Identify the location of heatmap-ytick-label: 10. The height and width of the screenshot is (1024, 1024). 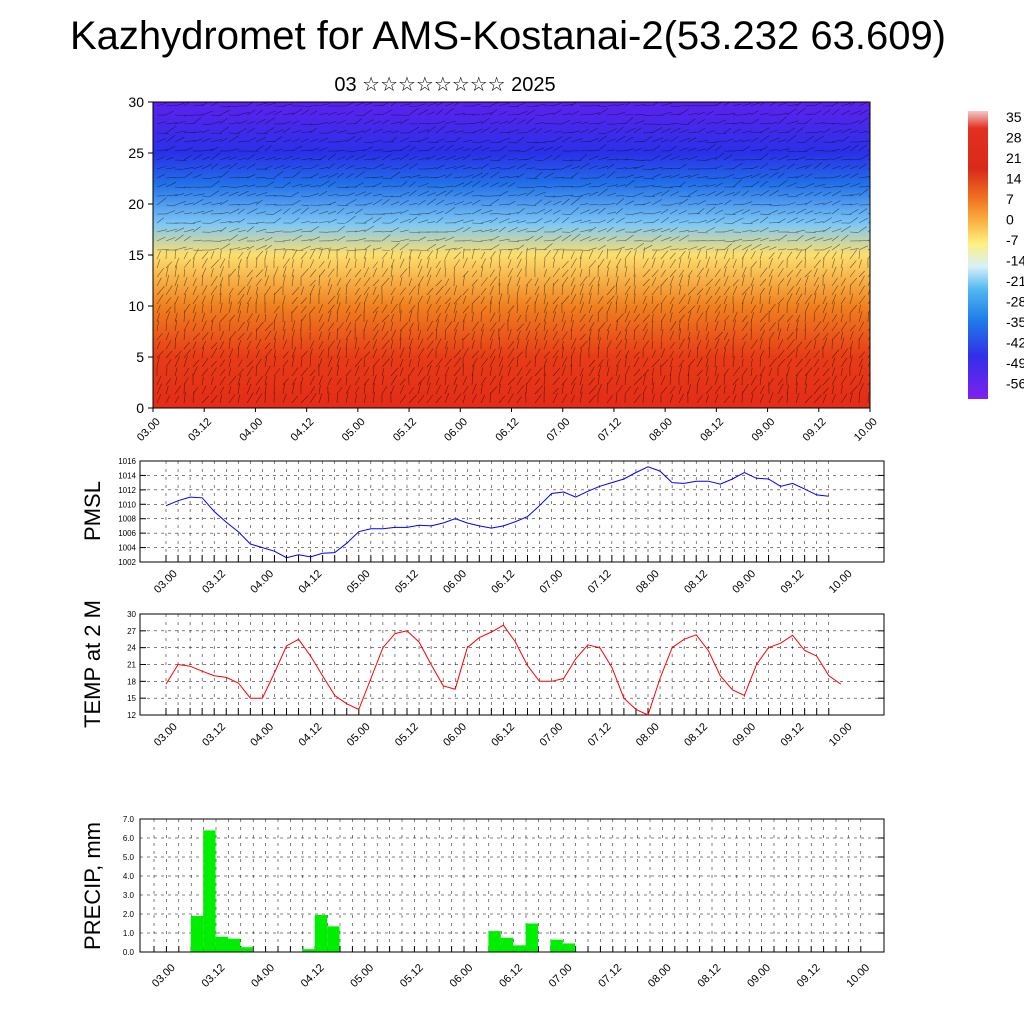
(136, 306).